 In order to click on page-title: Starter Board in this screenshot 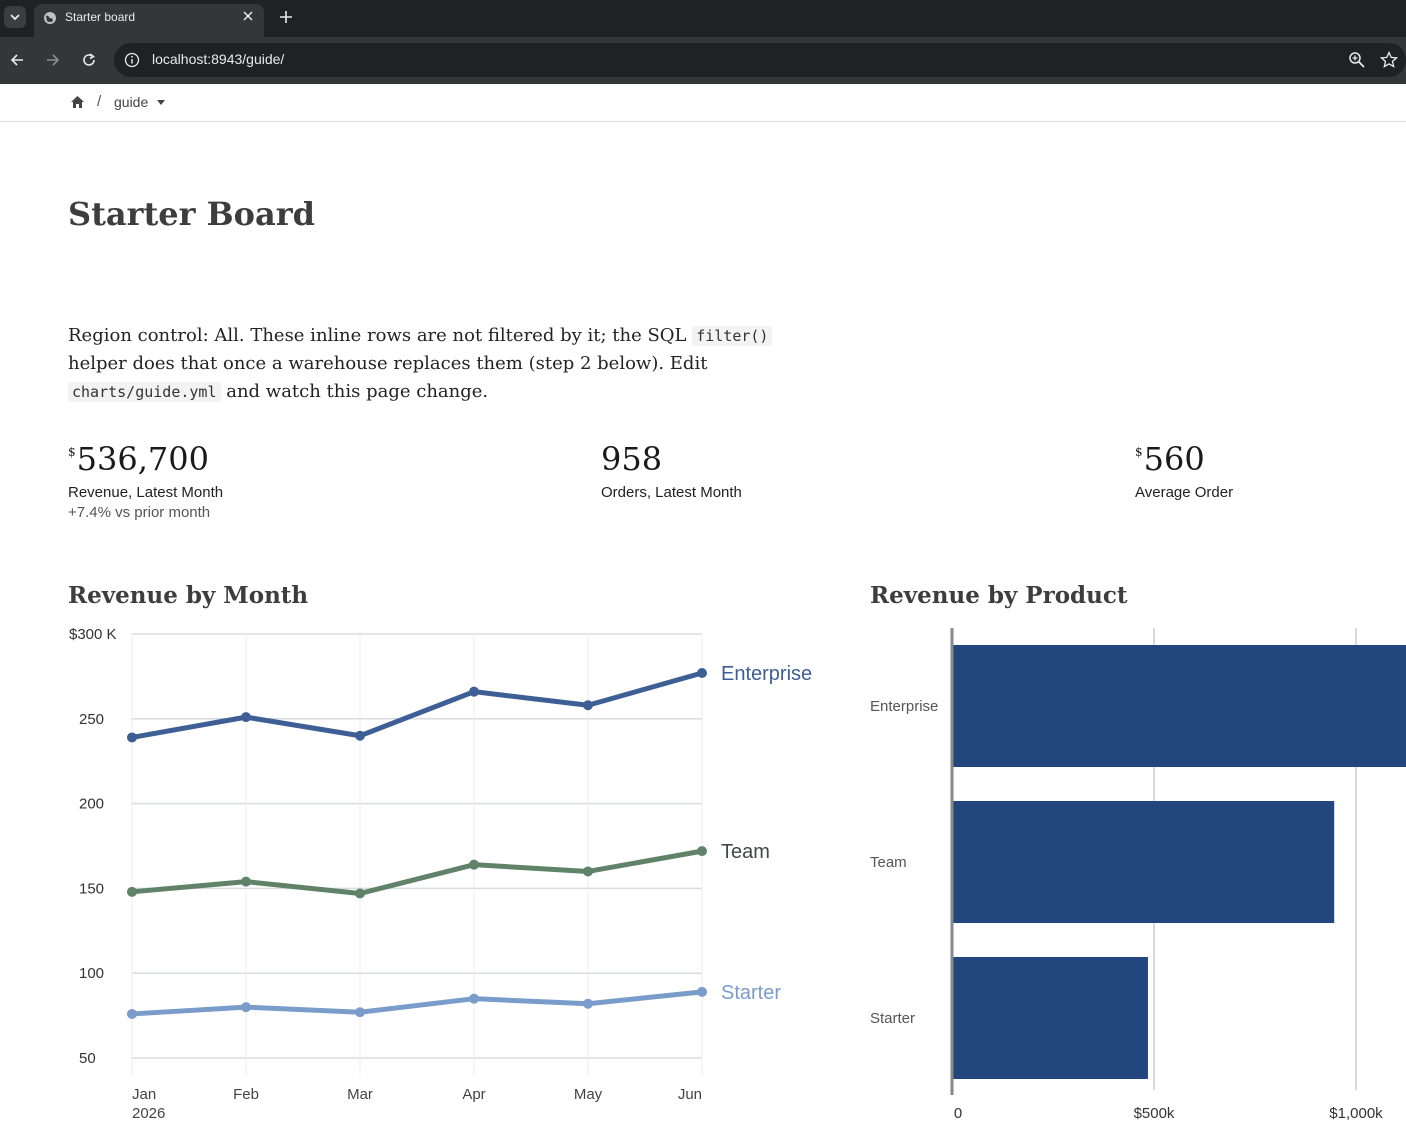, I will do `click(191, 214)`.